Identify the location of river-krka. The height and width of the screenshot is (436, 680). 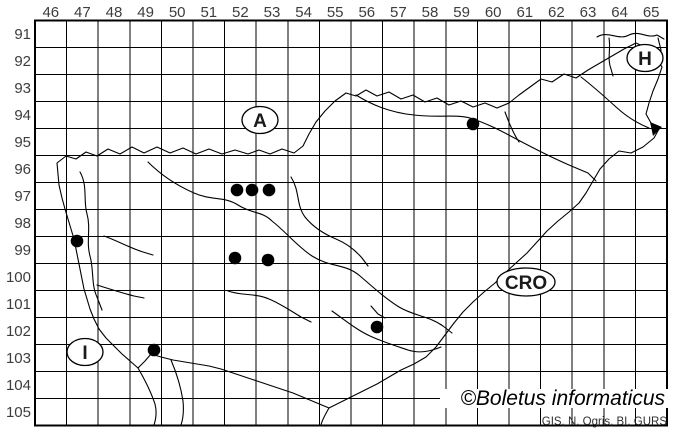
(386, 331).